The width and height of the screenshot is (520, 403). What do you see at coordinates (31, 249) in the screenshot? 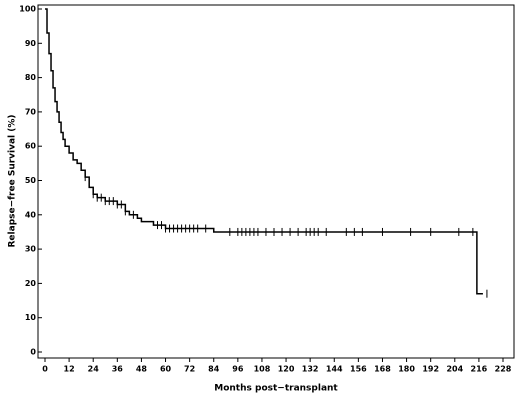
I see `y-tick-label: 30` at bounding box center [31, 249].